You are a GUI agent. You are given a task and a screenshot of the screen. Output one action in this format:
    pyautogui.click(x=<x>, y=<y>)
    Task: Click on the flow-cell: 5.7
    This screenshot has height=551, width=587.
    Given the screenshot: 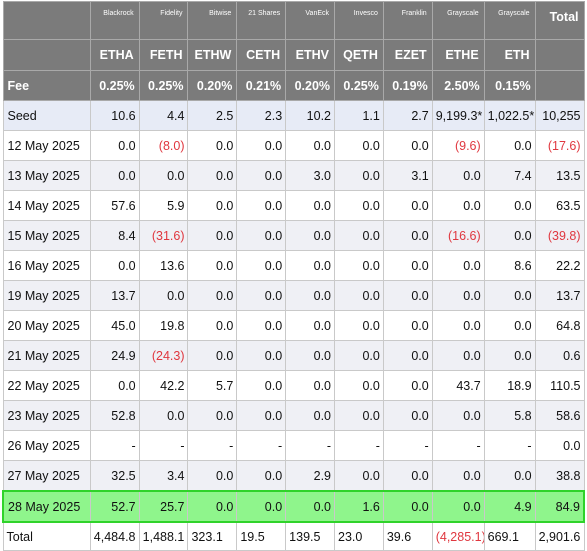 What is the action you would take?
    pyautogui.click(x=212, y=385)
    